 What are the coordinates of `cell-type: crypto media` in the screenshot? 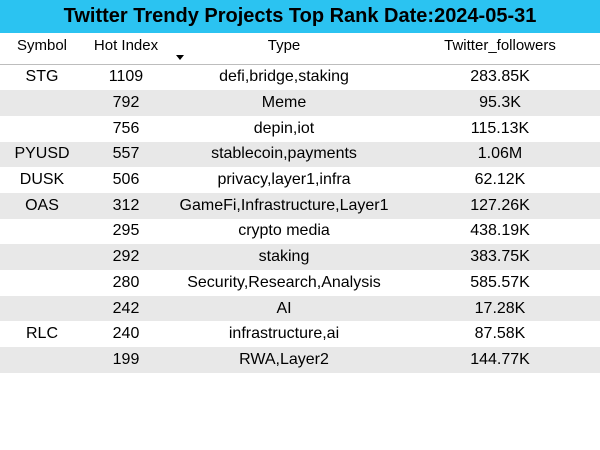 It's located at (284, 231).